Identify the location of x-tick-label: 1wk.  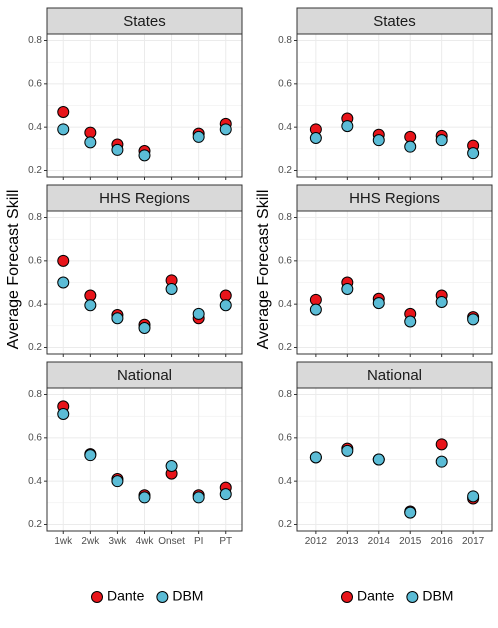
(63, 541).